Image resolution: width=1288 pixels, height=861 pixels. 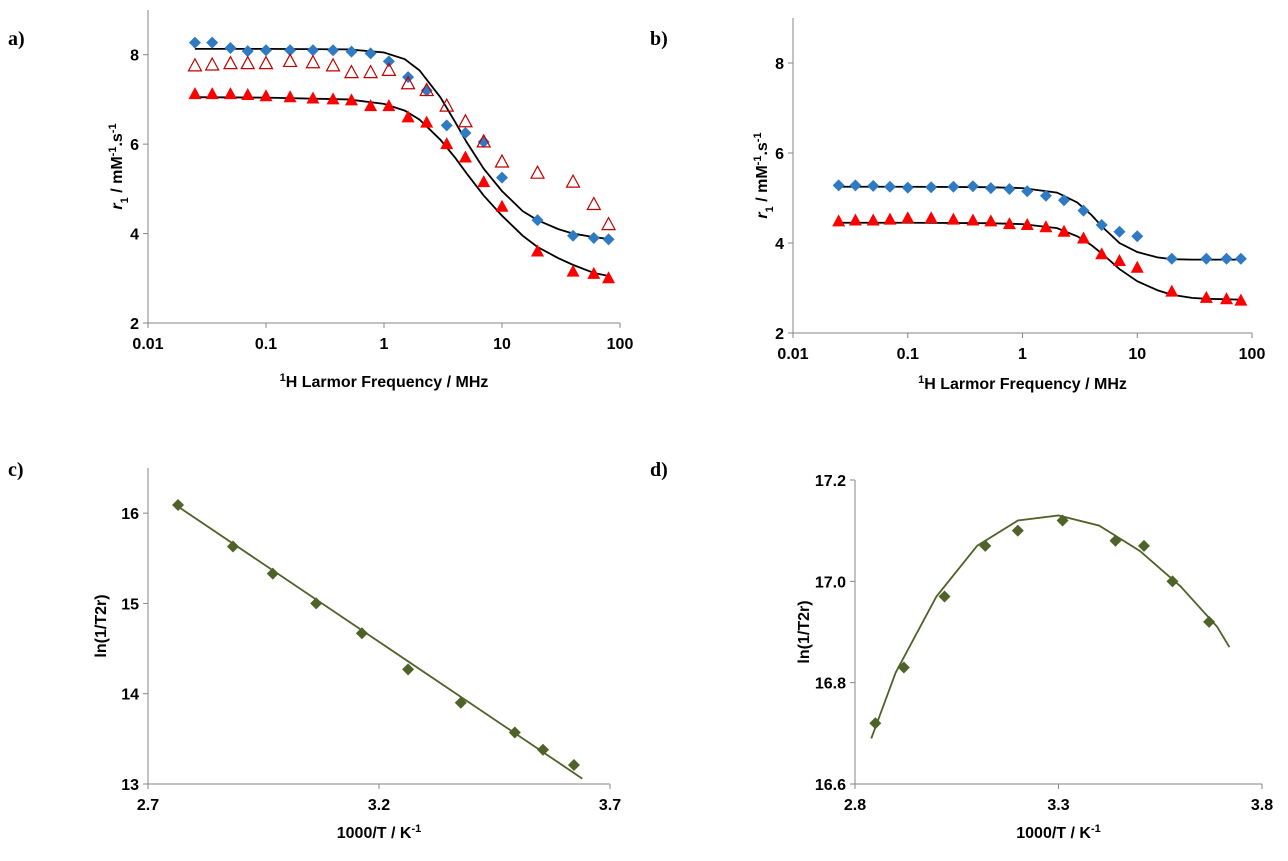 I want to click on y-axis-title: r1 / mM-1.s-1, so click(x=119, y=166).